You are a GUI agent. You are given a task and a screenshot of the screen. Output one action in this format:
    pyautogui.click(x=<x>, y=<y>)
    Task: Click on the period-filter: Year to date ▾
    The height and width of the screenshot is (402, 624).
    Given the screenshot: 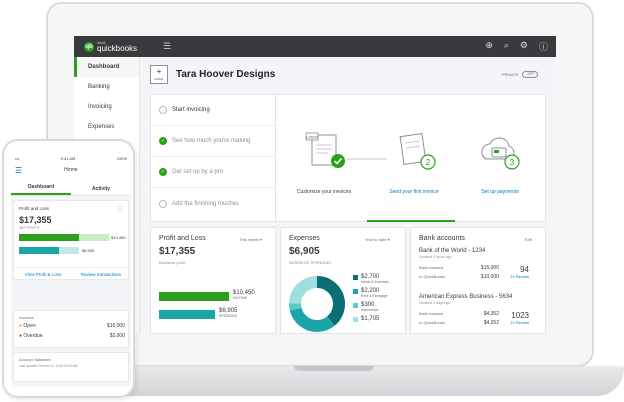 What is the action you would take?
    pyautogui.click(x=377, y=239)
    